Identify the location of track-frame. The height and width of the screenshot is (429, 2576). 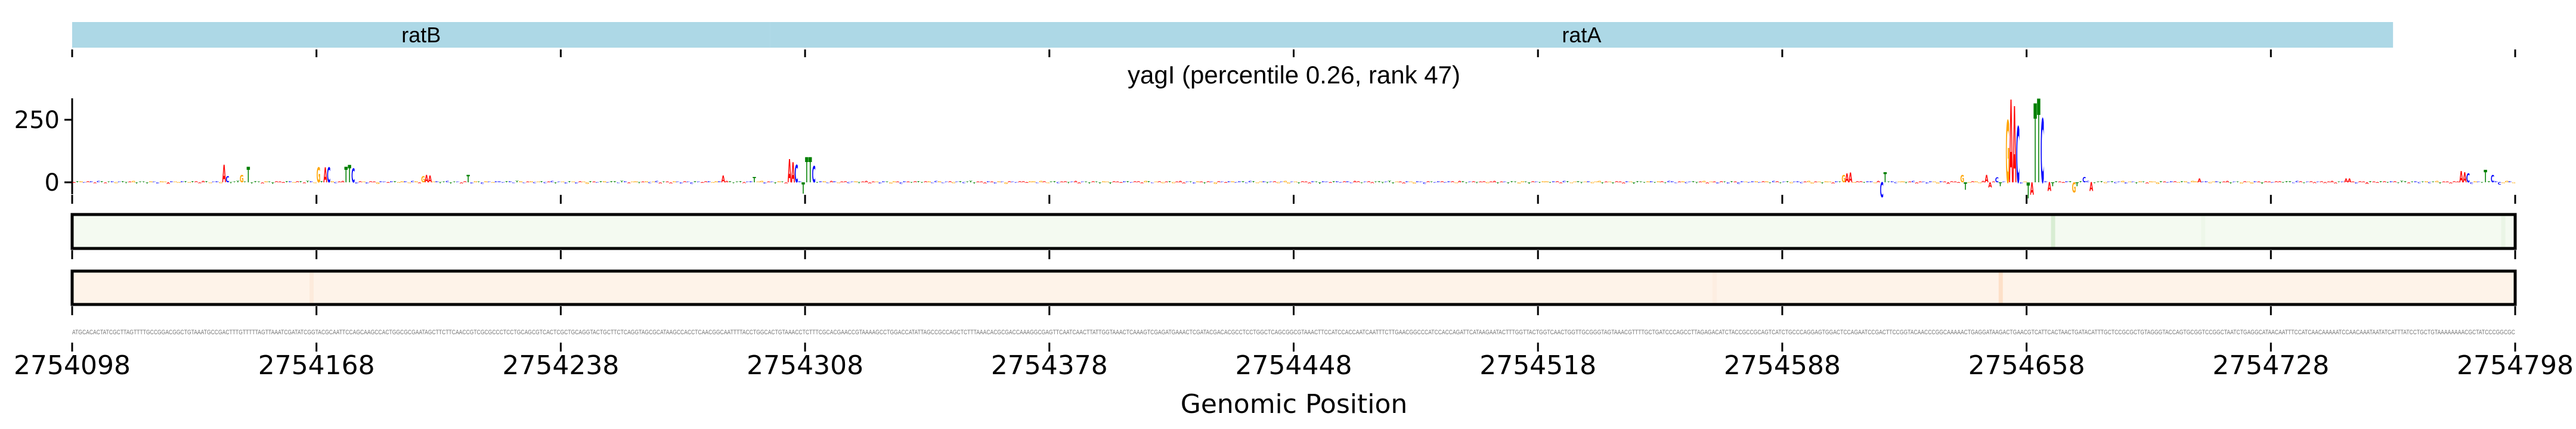
(1293, 287).